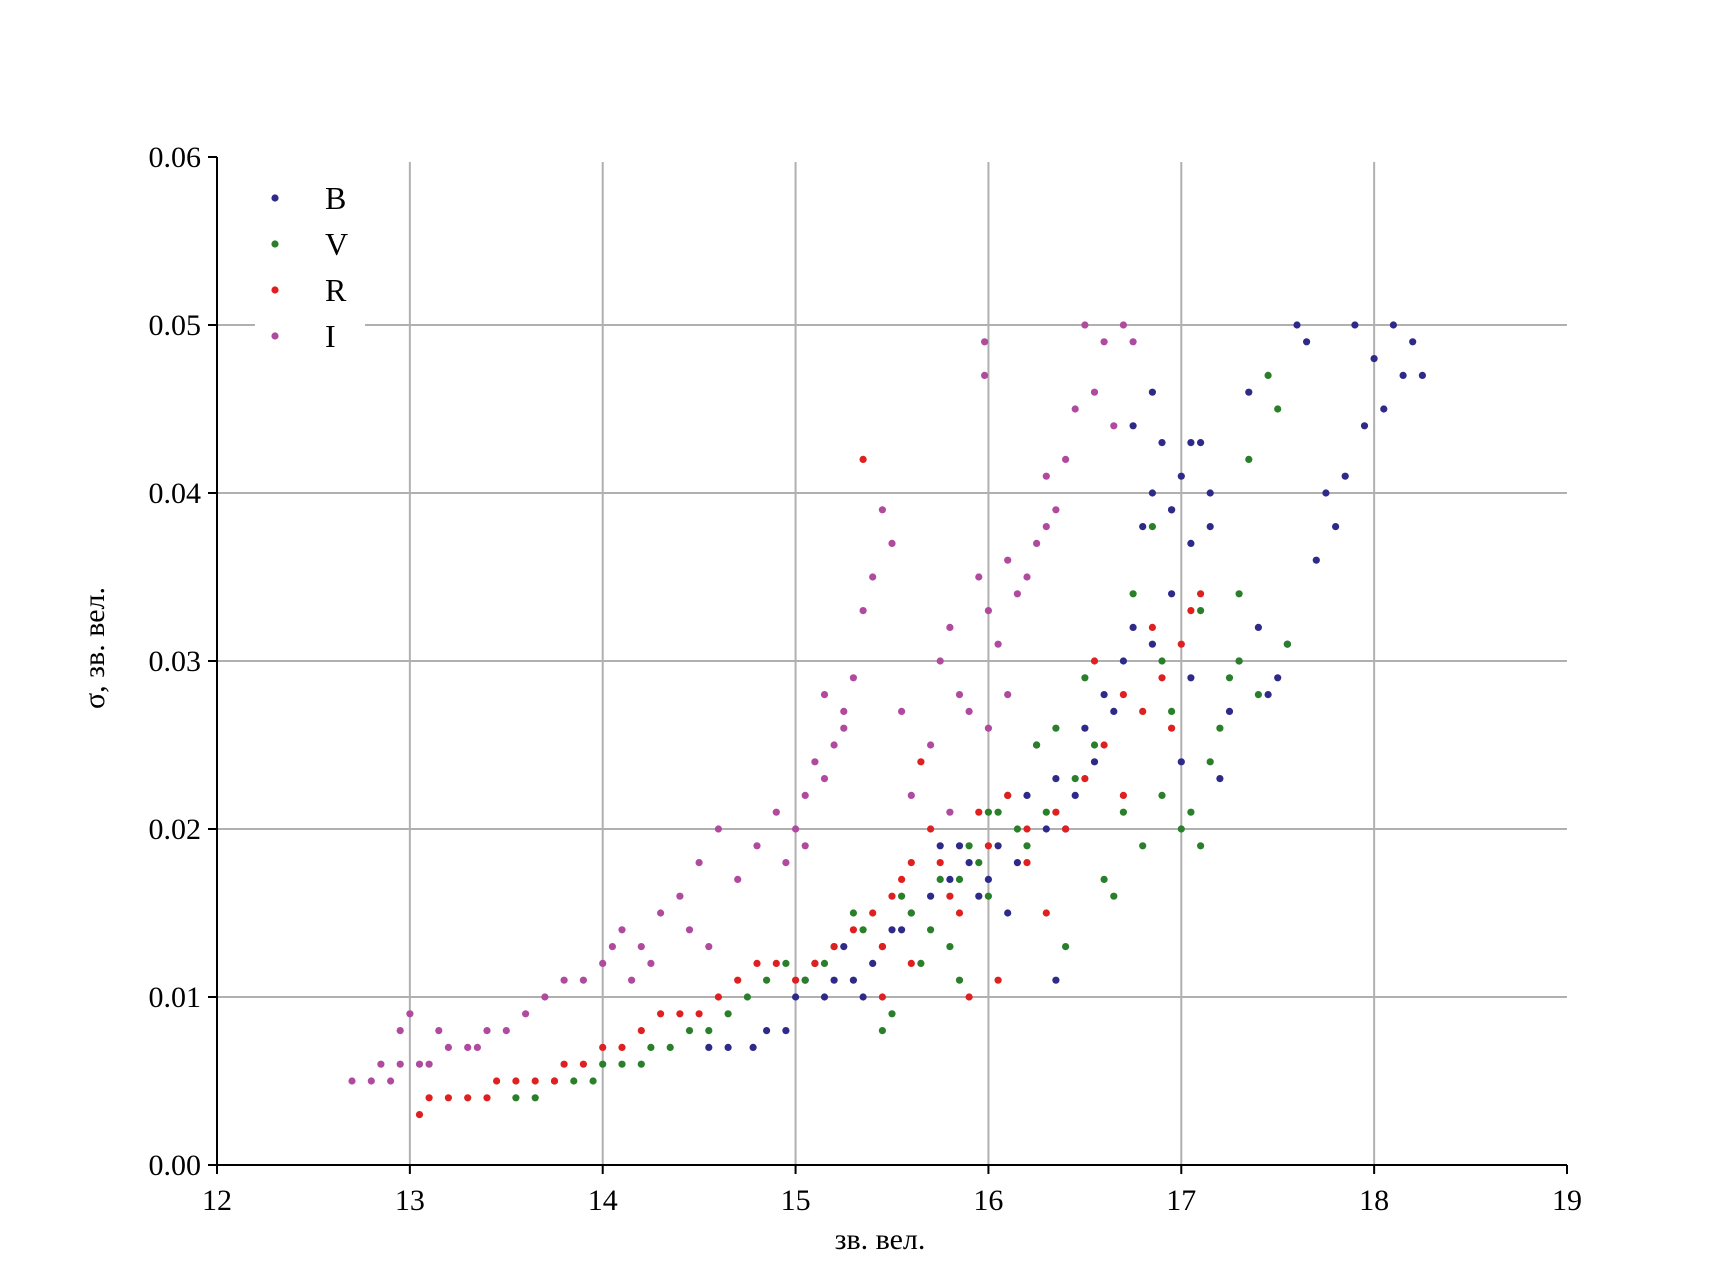 The height and width of the screenshot is (1285, 1714). Describe the element at coordinates (275, 290) in the screenshot. I see `legend-marker-R` at that location.